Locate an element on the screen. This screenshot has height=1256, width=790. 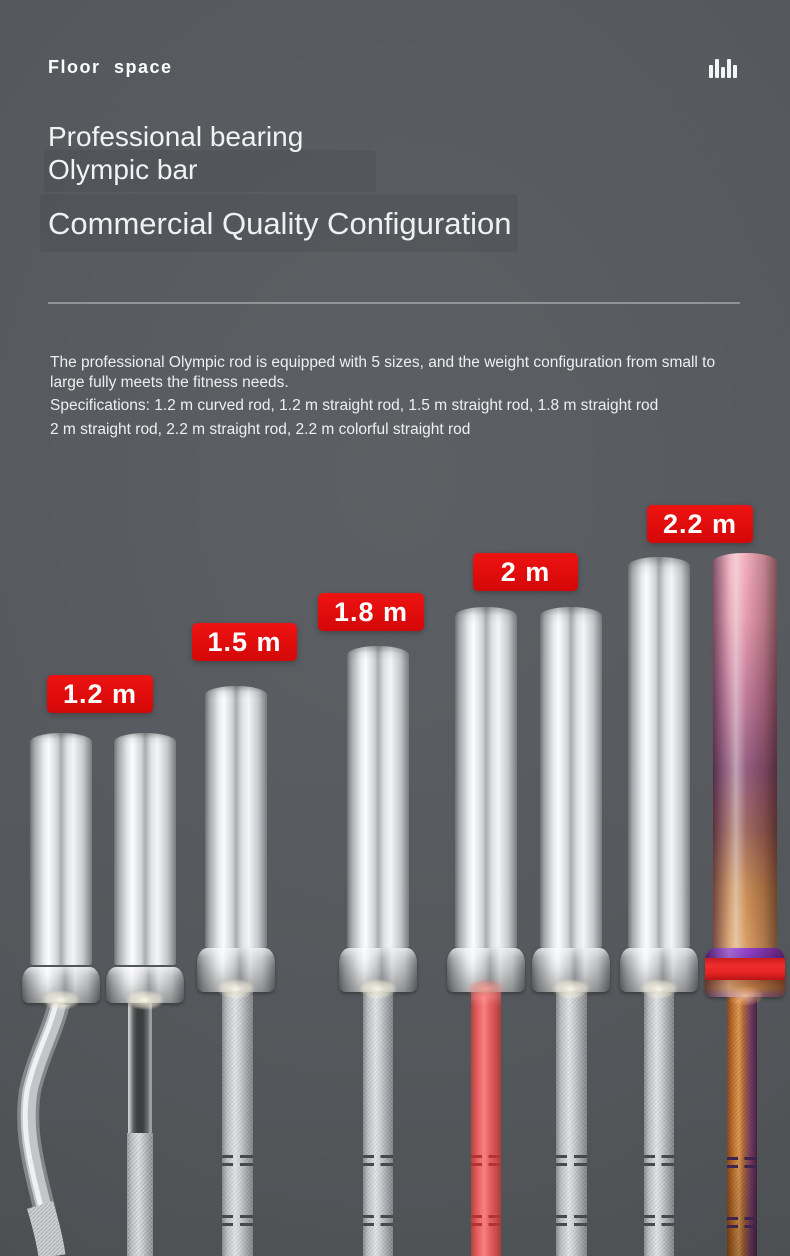
barbell-straight-1-2m is located at coordinates (145, 994).